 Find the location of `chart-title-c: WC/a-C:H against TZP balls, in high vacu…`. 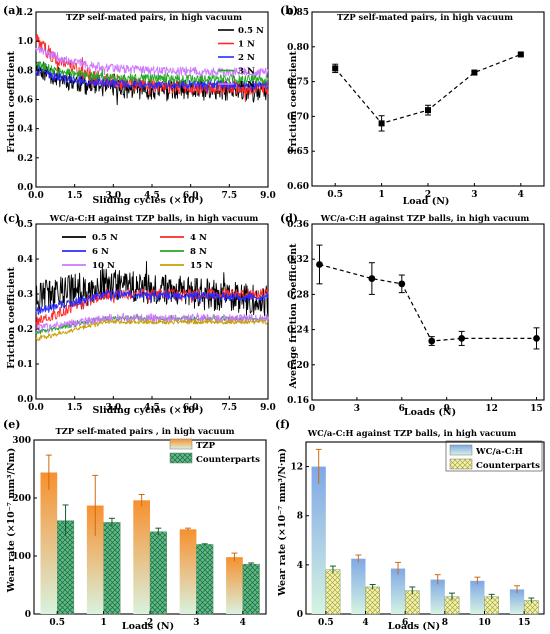

chart-title-c: WC/a-C:H against TZP balls, in high vacu… is located at coordinates (154, 218).